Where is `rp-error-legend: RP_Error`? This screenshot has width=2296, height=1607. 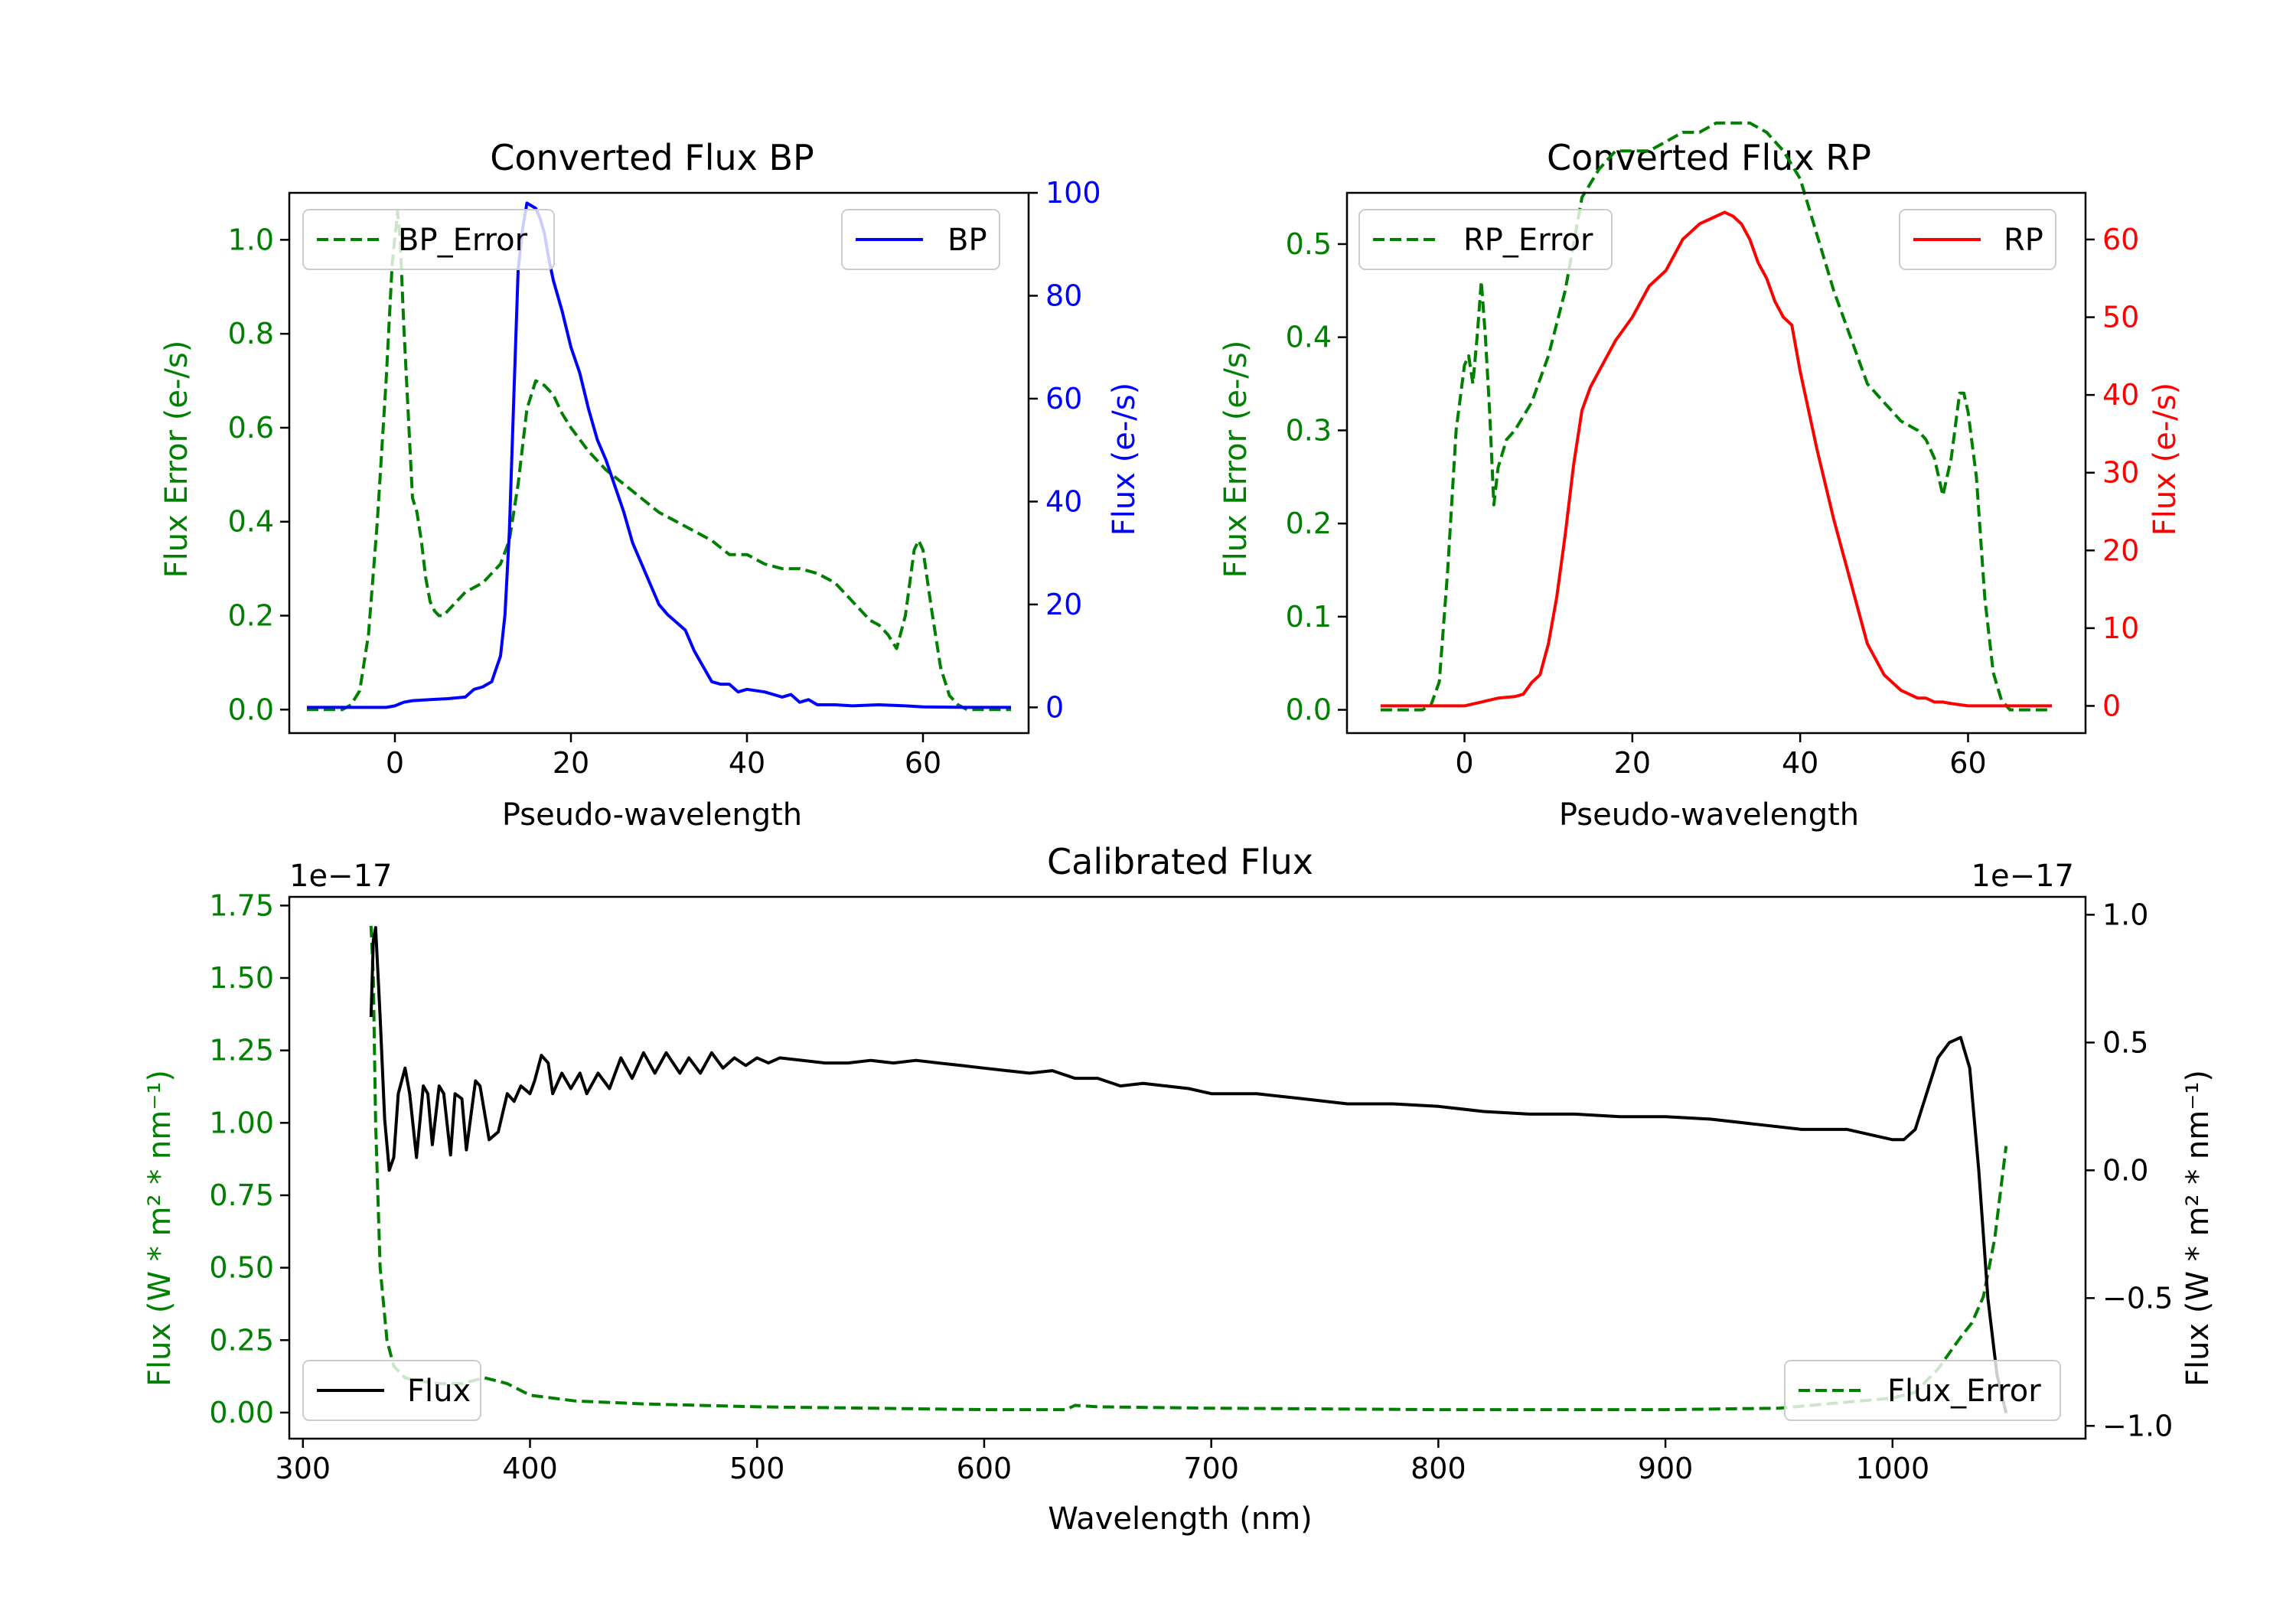 rp-error-legend: RP_Error is located at coordinates (1485, 239).